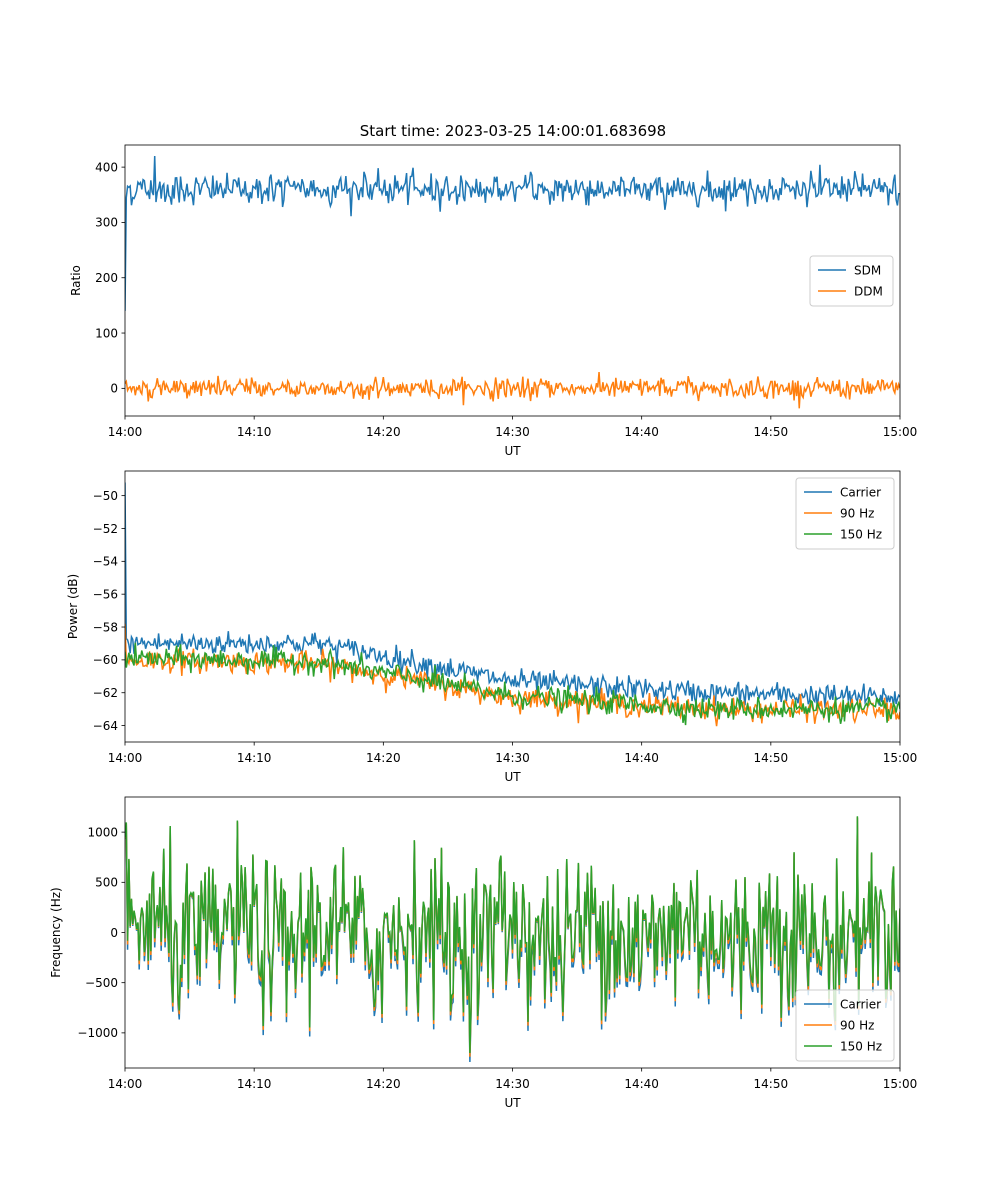 This screenshot has height=1200, width=1000. I want to click on y-axis-label: Power (dB), so click(73, 606).